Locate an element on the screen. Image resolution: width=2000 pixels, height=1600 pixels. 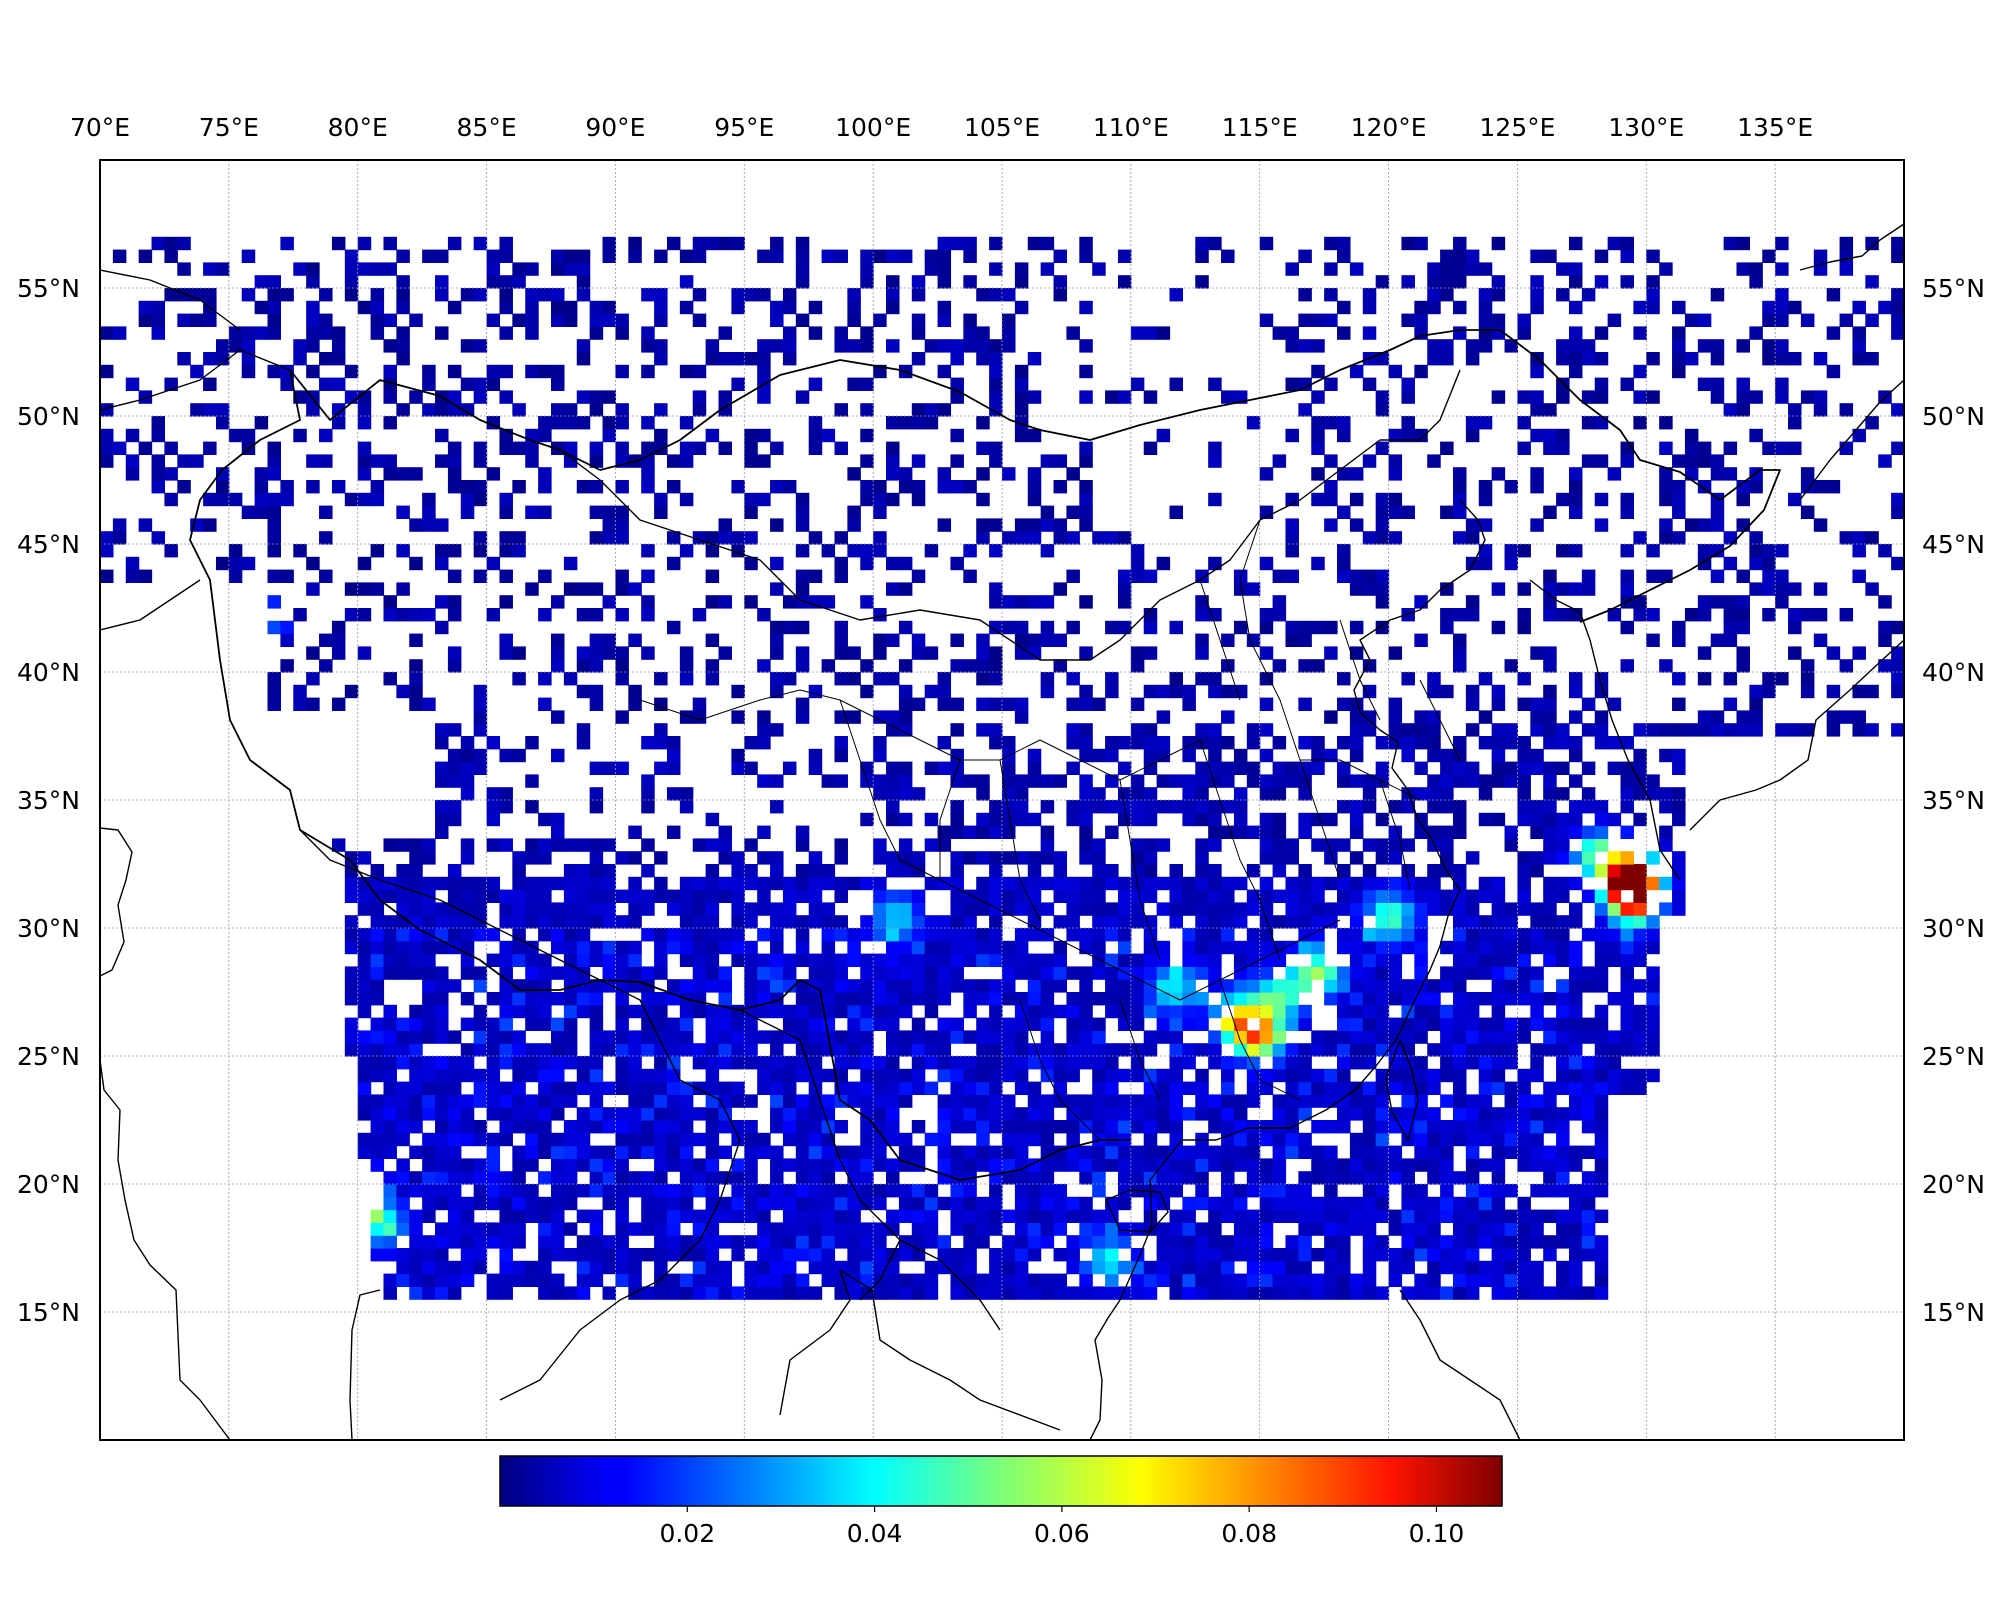
lat-tick-label-left: 15°N is located at coordinates (48, 1312).